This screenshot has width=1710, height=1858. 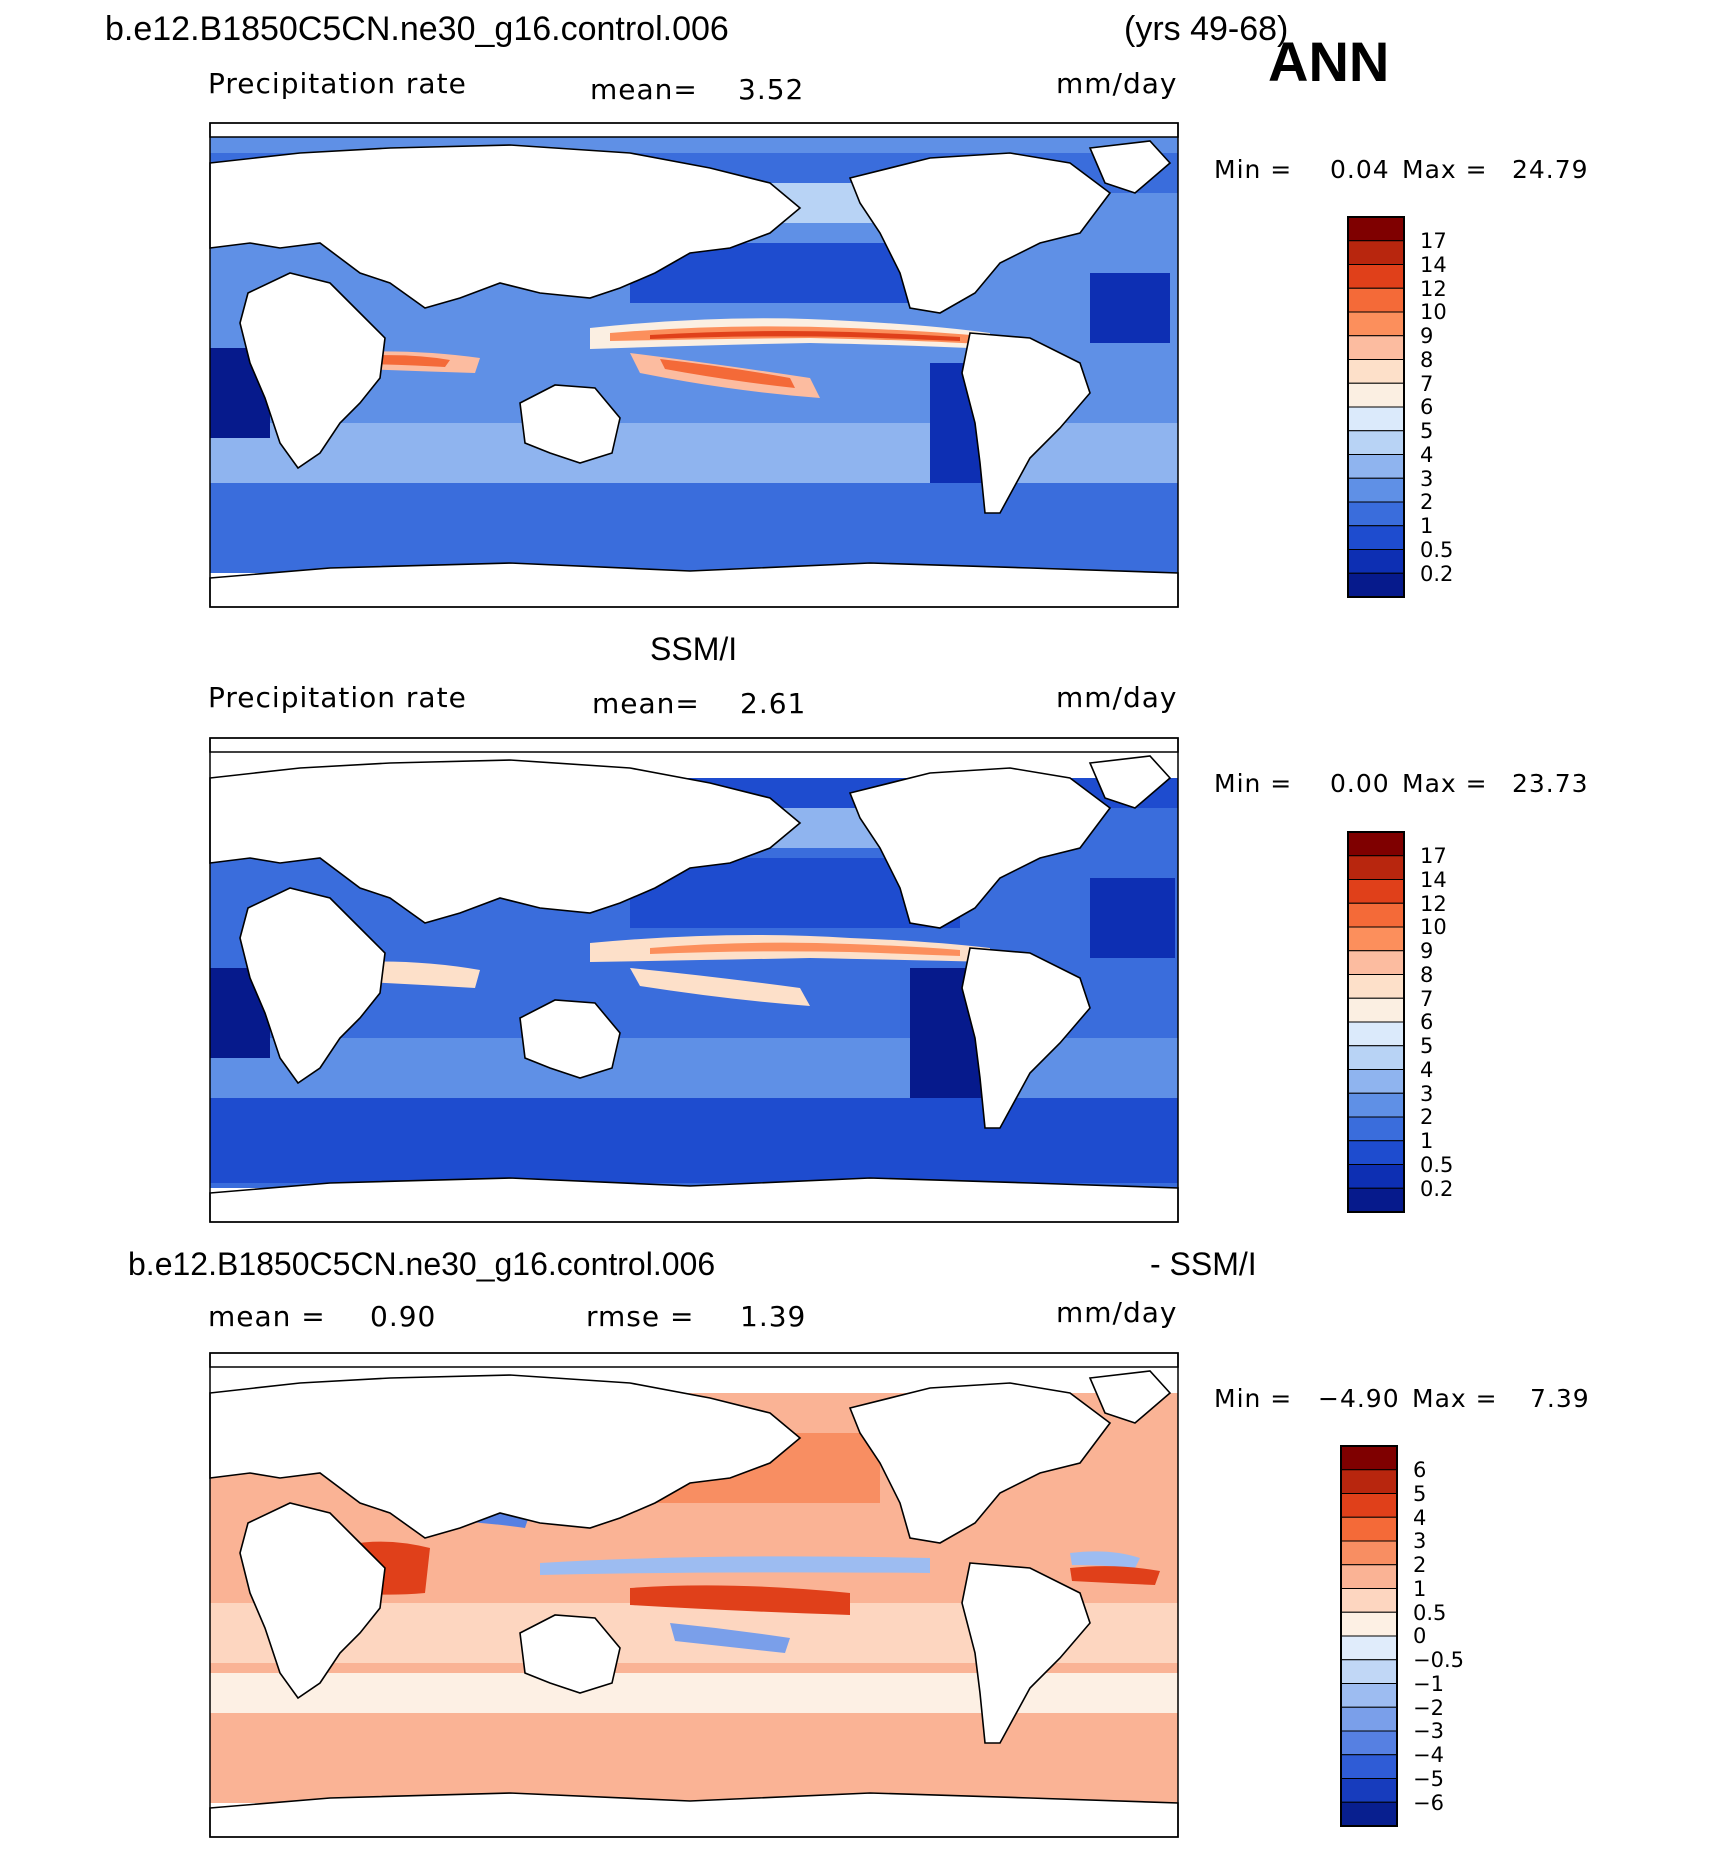 I want to click on panel2-colorbar-tick-label: 10, so click(x=1433, y=927).